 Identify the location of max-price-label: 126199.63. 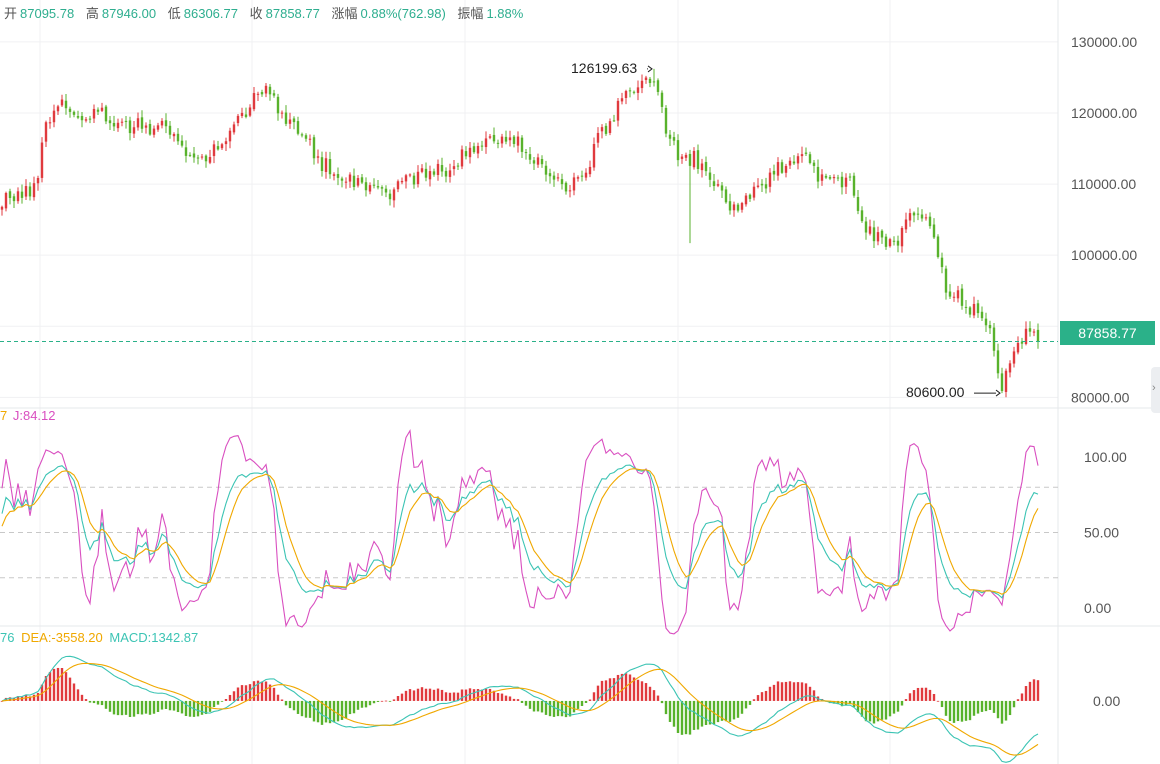
(604, 68).